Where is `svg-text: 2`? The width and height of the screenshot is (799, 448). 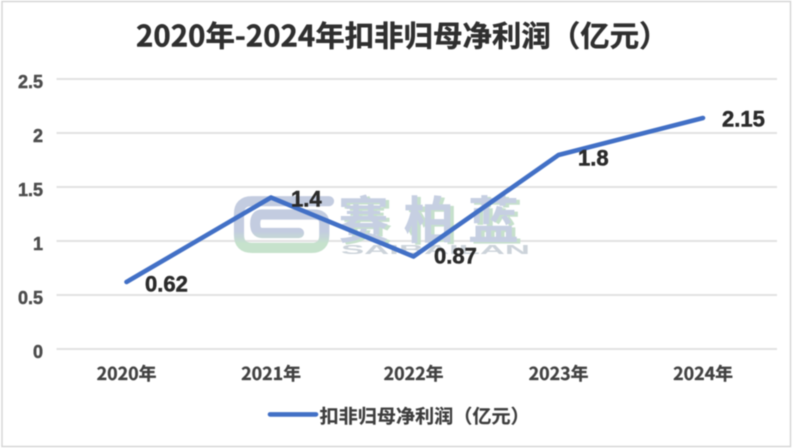
svg-text: 2 is located at coordinates (38, 136).